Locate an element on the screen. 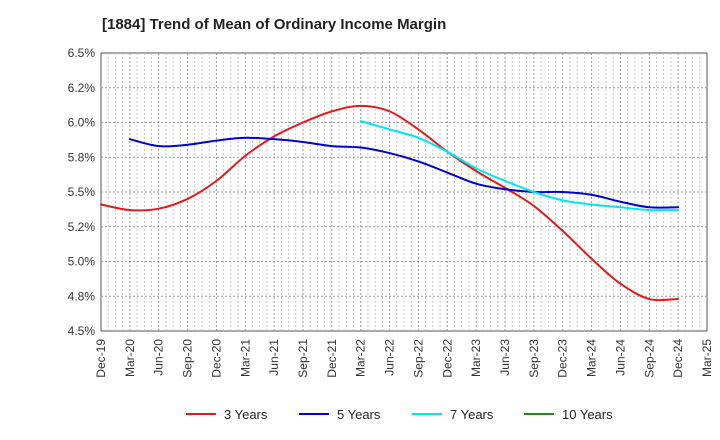  x-tick-label: Jun-24 is located at coordinates (620, 357).